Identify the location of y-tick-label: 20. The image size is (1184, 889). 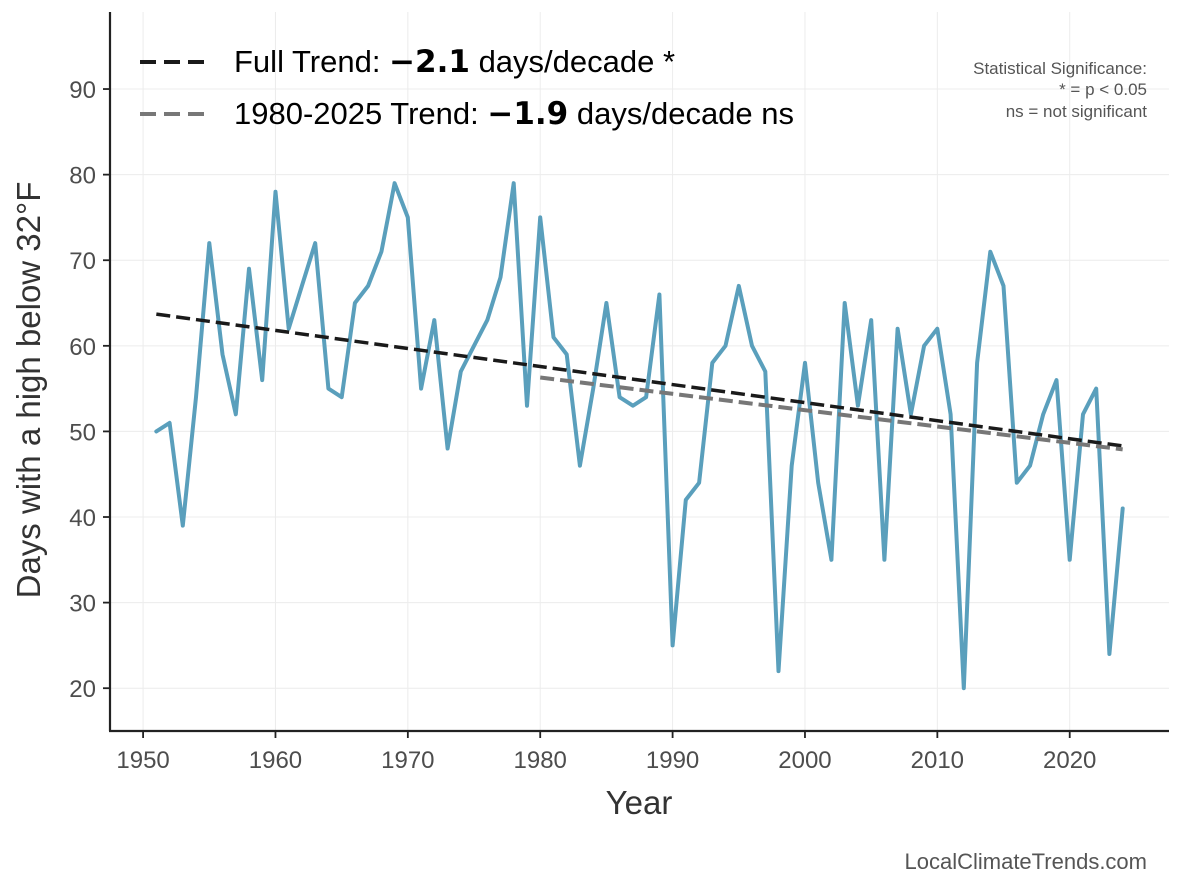
(82, 689).